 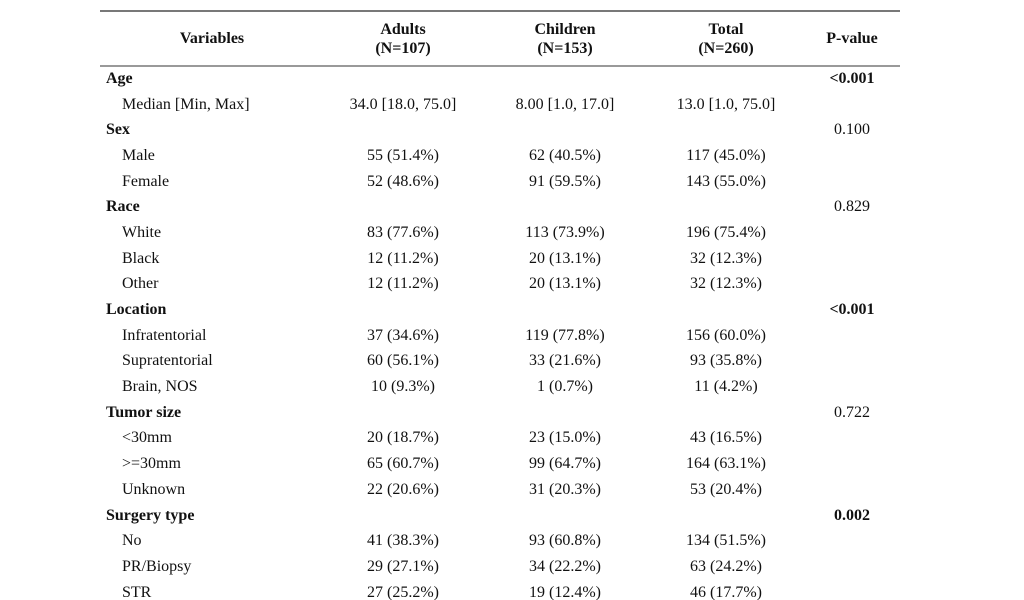 What do you see at coordinates (403, 489) in the screenshot?
I see `adults-cell: 22 (20.6%)` at bounding box center [403, 489].